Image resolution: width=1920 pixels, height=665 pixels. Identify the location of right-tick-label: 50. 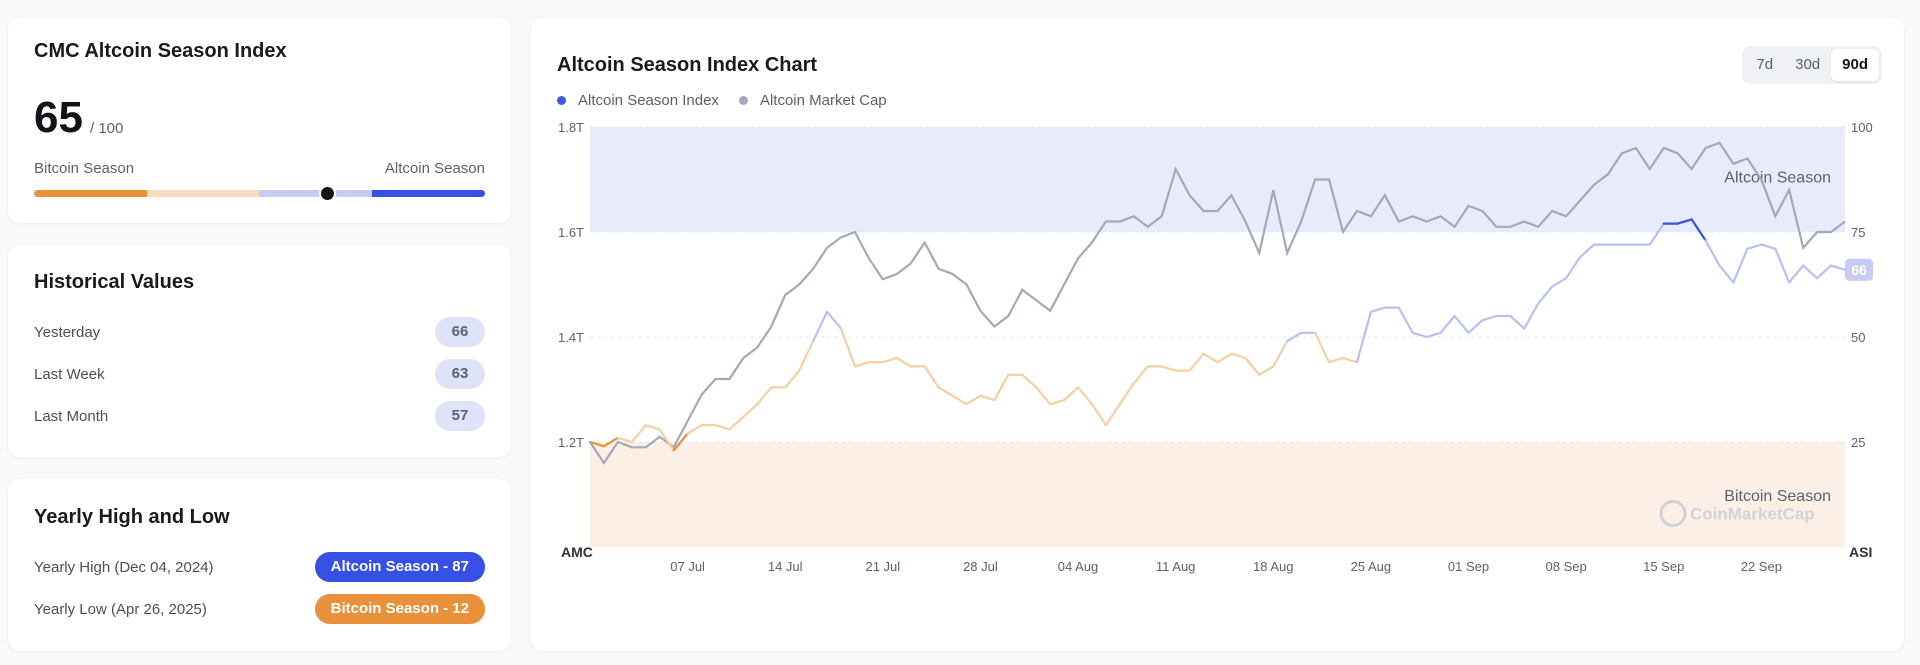
(1858, 337).